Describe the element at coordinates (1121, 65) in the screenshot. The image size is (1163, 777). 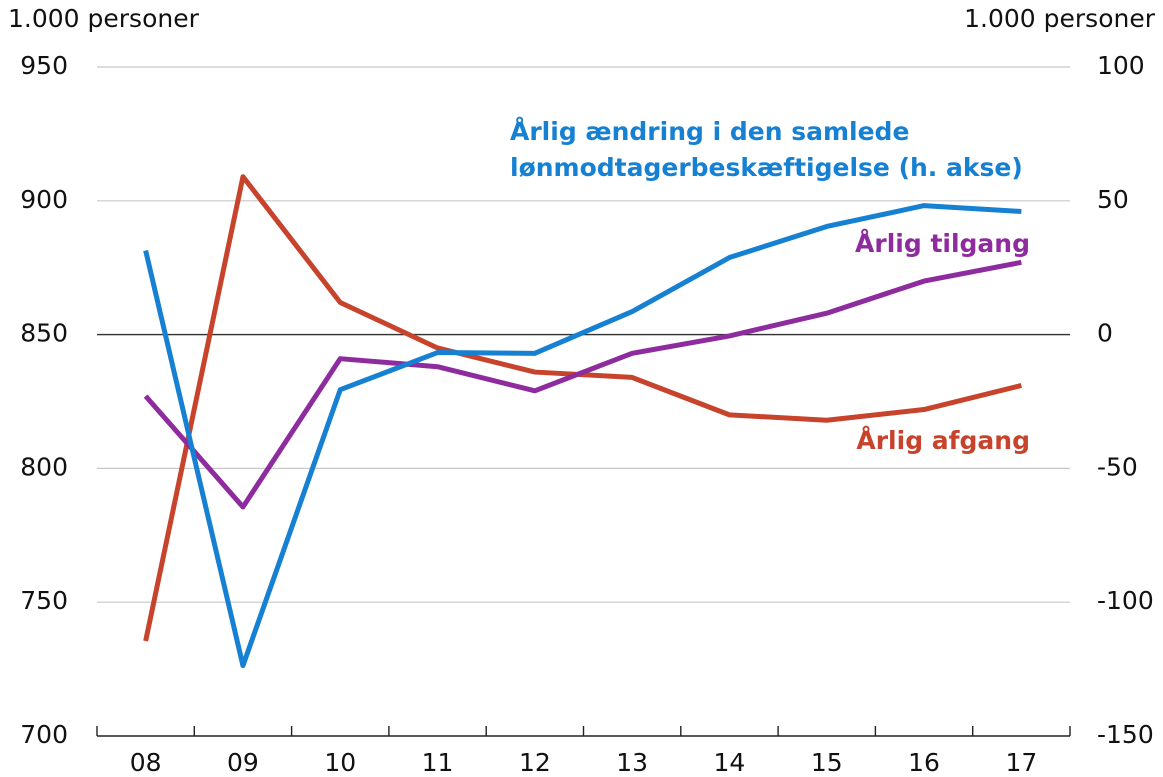
I see `y2-tick-label: 100` at that location.